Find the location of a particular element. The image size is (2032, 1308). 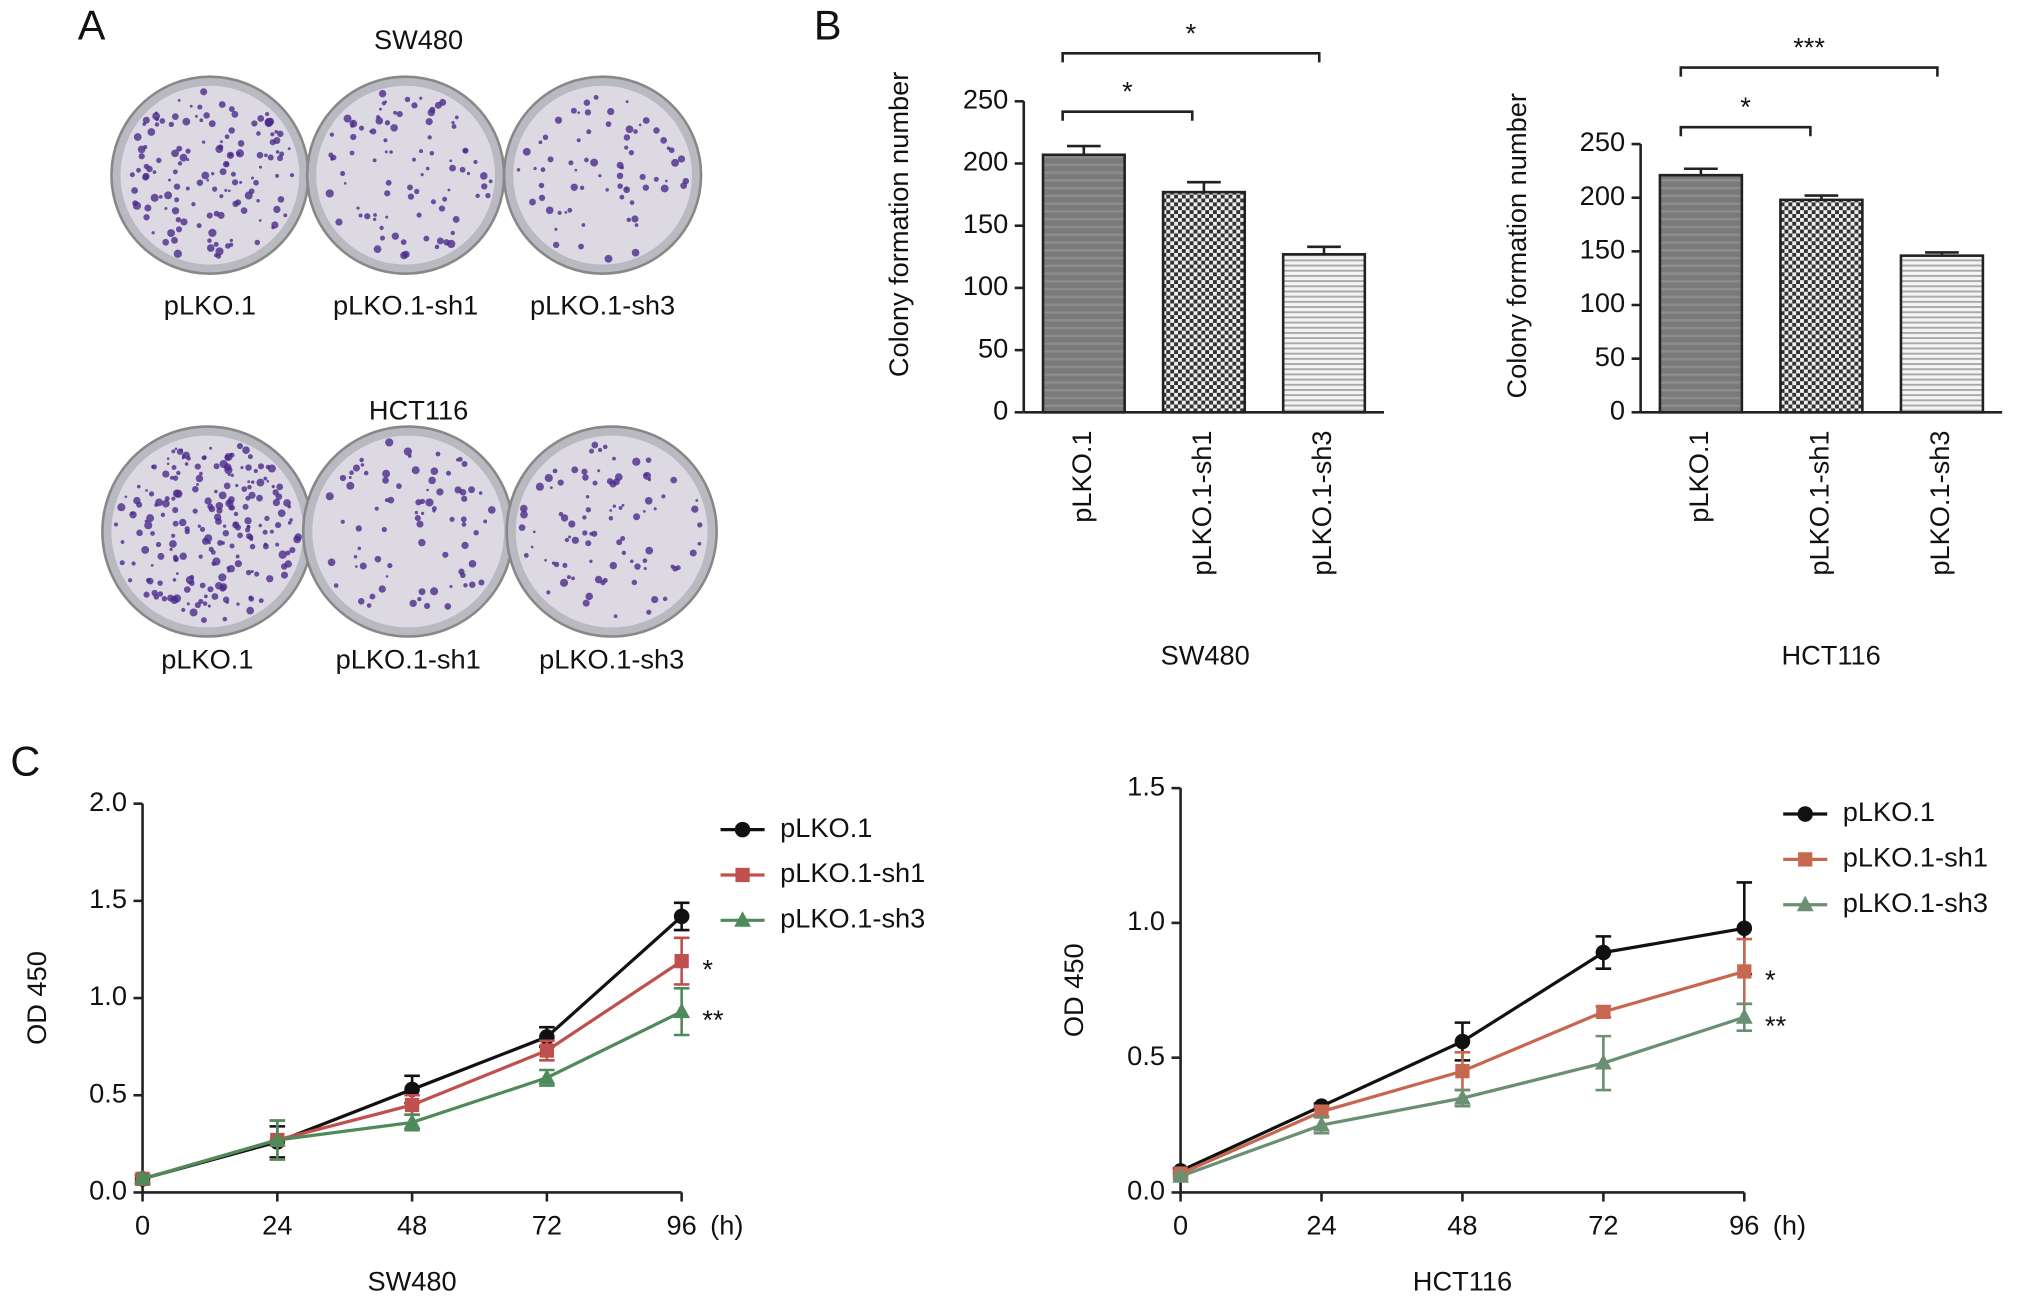

y-tick-label: 0 is located at coordinates (1000, 409).